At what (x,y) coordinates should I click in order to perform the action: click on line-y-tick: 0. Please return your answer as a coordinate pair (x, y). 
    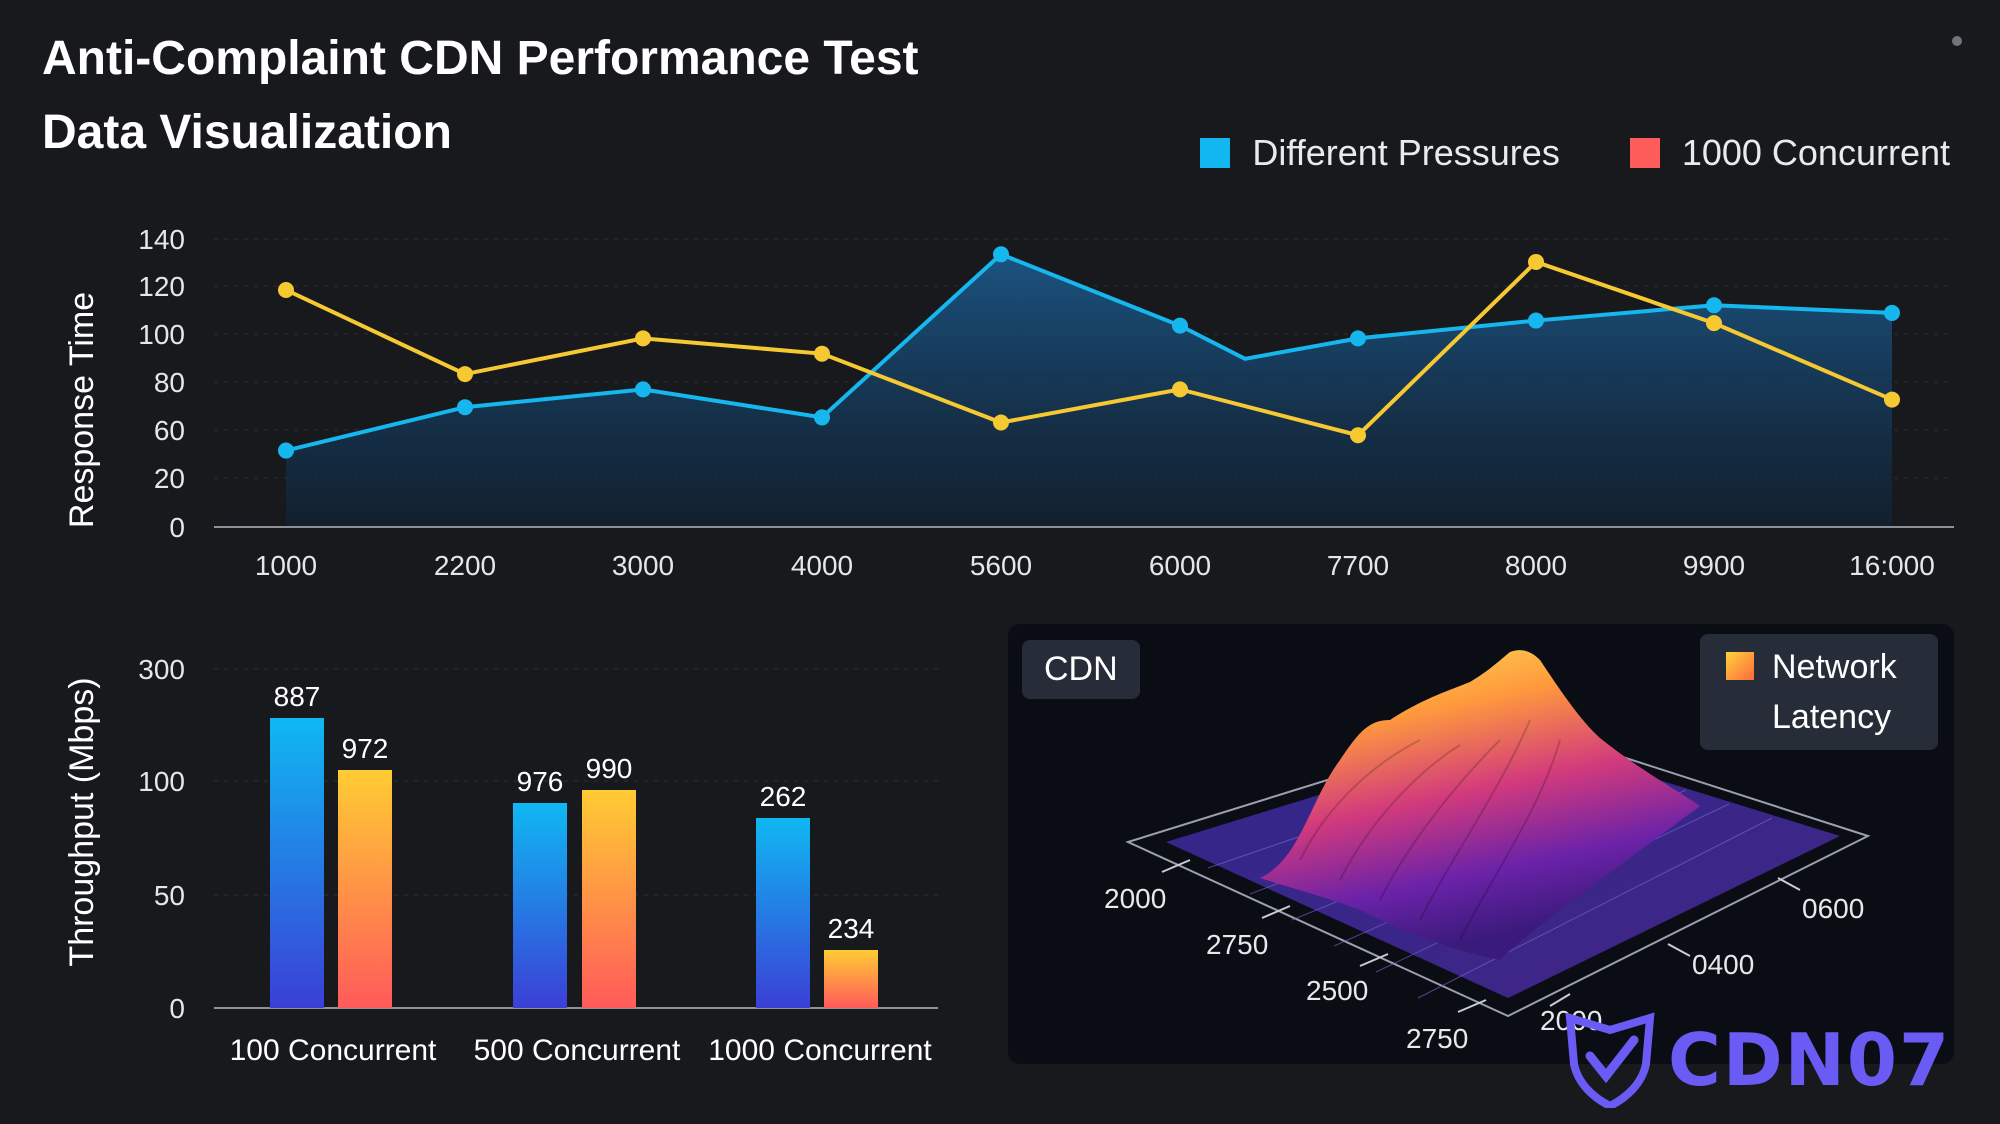
    Looking at the image, I should click on (177, 527).